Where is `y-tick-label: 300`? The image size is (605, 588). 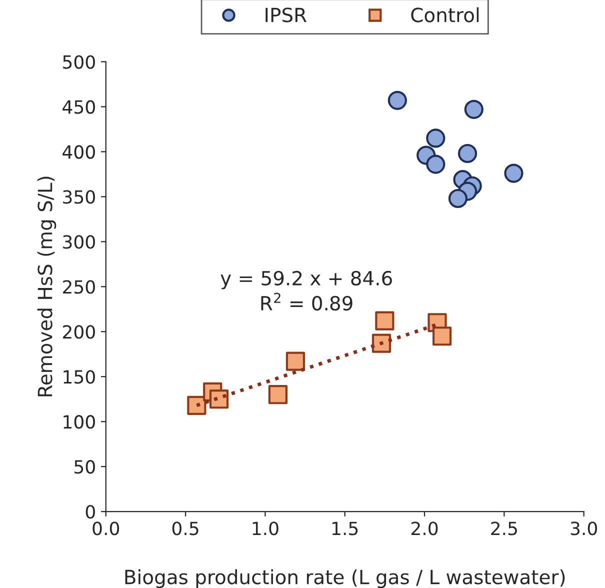 y-tick-label: 300 is located at coordinates (79, 242).